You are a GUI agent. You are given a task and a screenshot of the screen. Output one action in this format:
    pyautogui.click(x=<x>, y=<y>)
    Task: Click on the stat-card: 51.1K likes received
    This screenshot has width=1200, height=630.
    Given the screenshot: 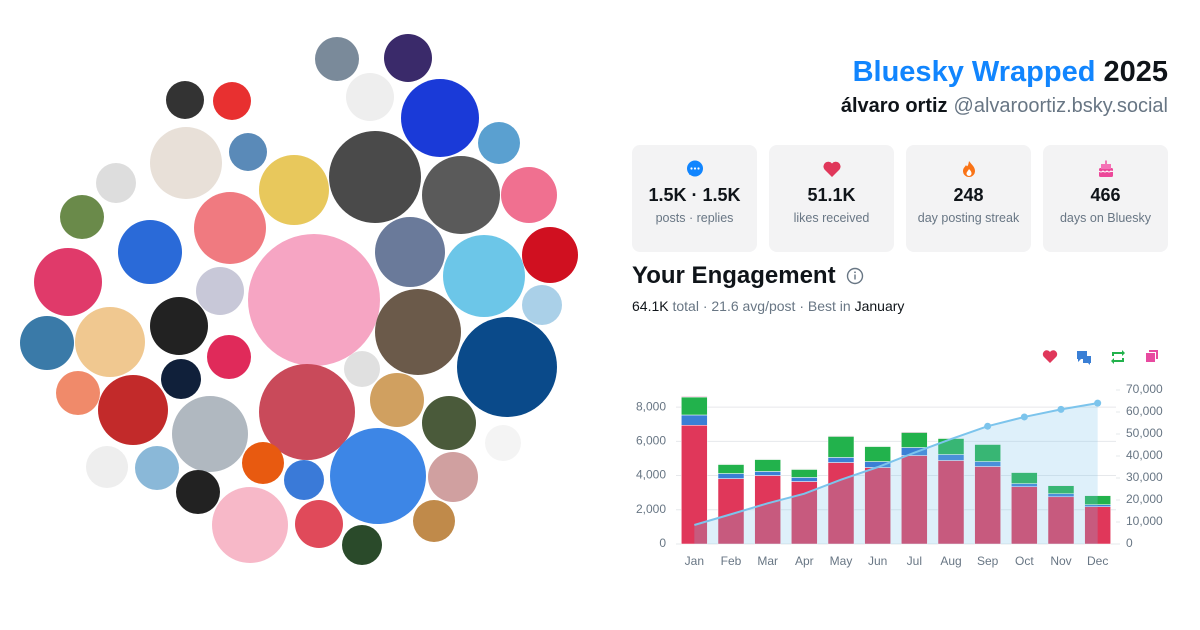 What is the action you would take?
    pyautogui.click(x=831, y=198)
    